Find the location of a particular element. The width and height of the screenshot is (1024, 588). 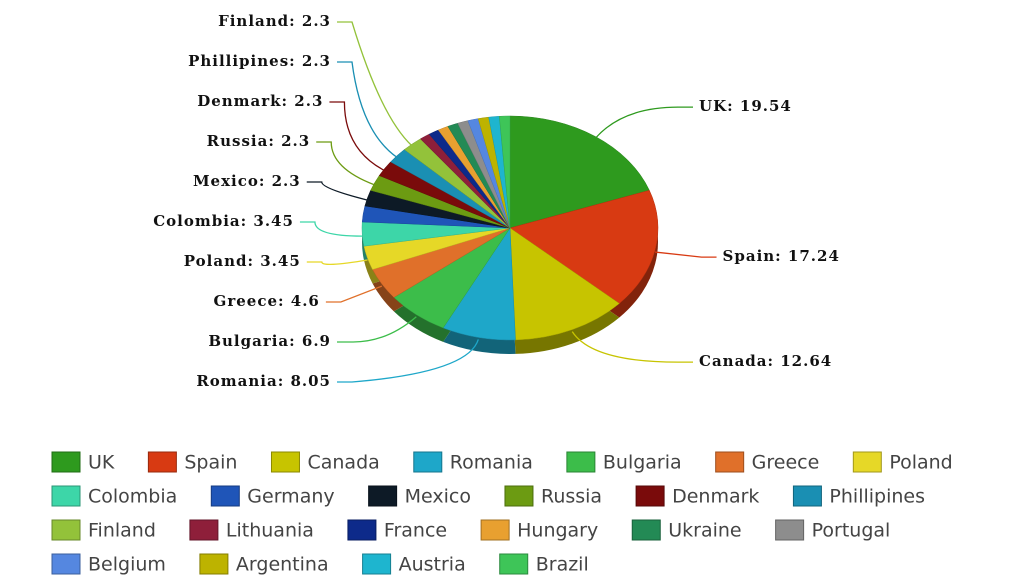

legend-label: Spain is located at coordinates (210, 463).